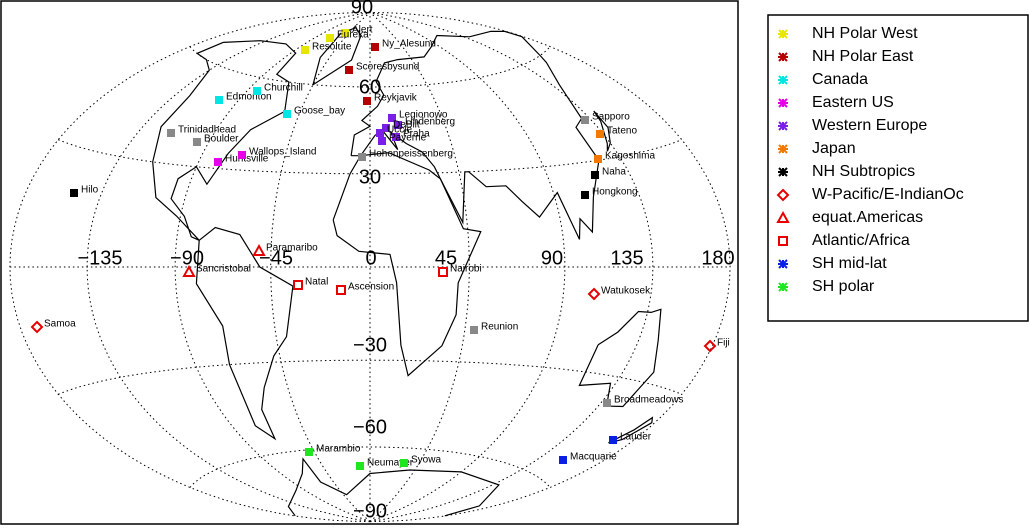 The image size is (1032, 531). Describe the element at coordinates (370, 427) in the screenshot. I see `lat-label: −60` at that location.